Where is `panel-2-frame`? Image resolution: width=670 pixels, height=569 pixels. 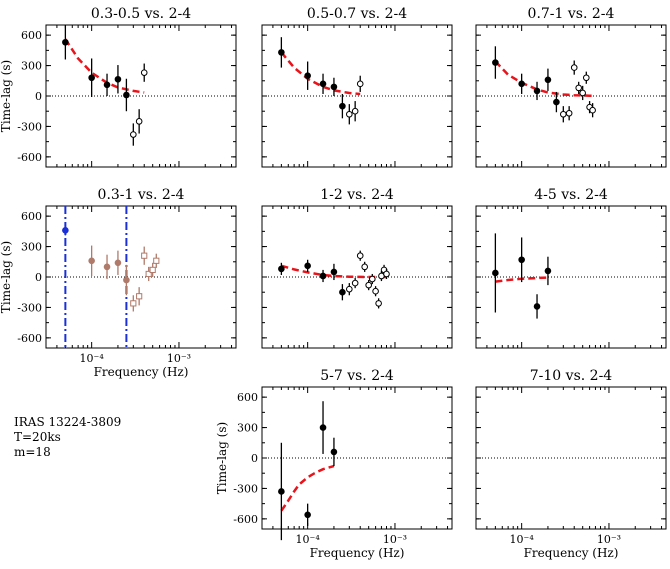
panel-2-frame is located at coordinates (357, 96).